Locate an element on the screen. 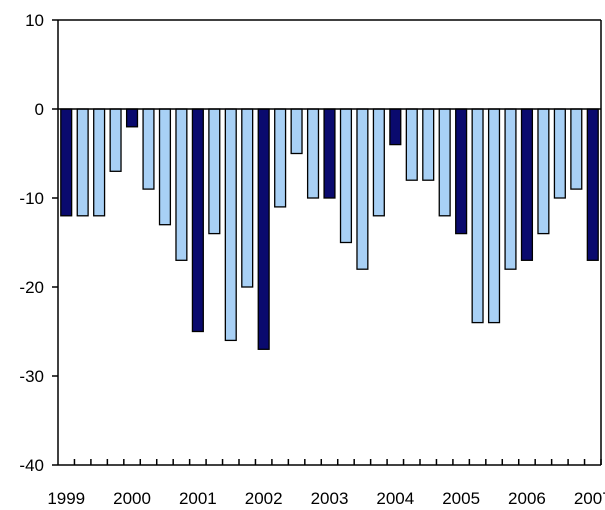 This screenshot has width=605, height=510. x-axis-ticks: 1999 2000 2001 2002 2003 2004 2005 2006 2007 is located at coordinates (326, 483).